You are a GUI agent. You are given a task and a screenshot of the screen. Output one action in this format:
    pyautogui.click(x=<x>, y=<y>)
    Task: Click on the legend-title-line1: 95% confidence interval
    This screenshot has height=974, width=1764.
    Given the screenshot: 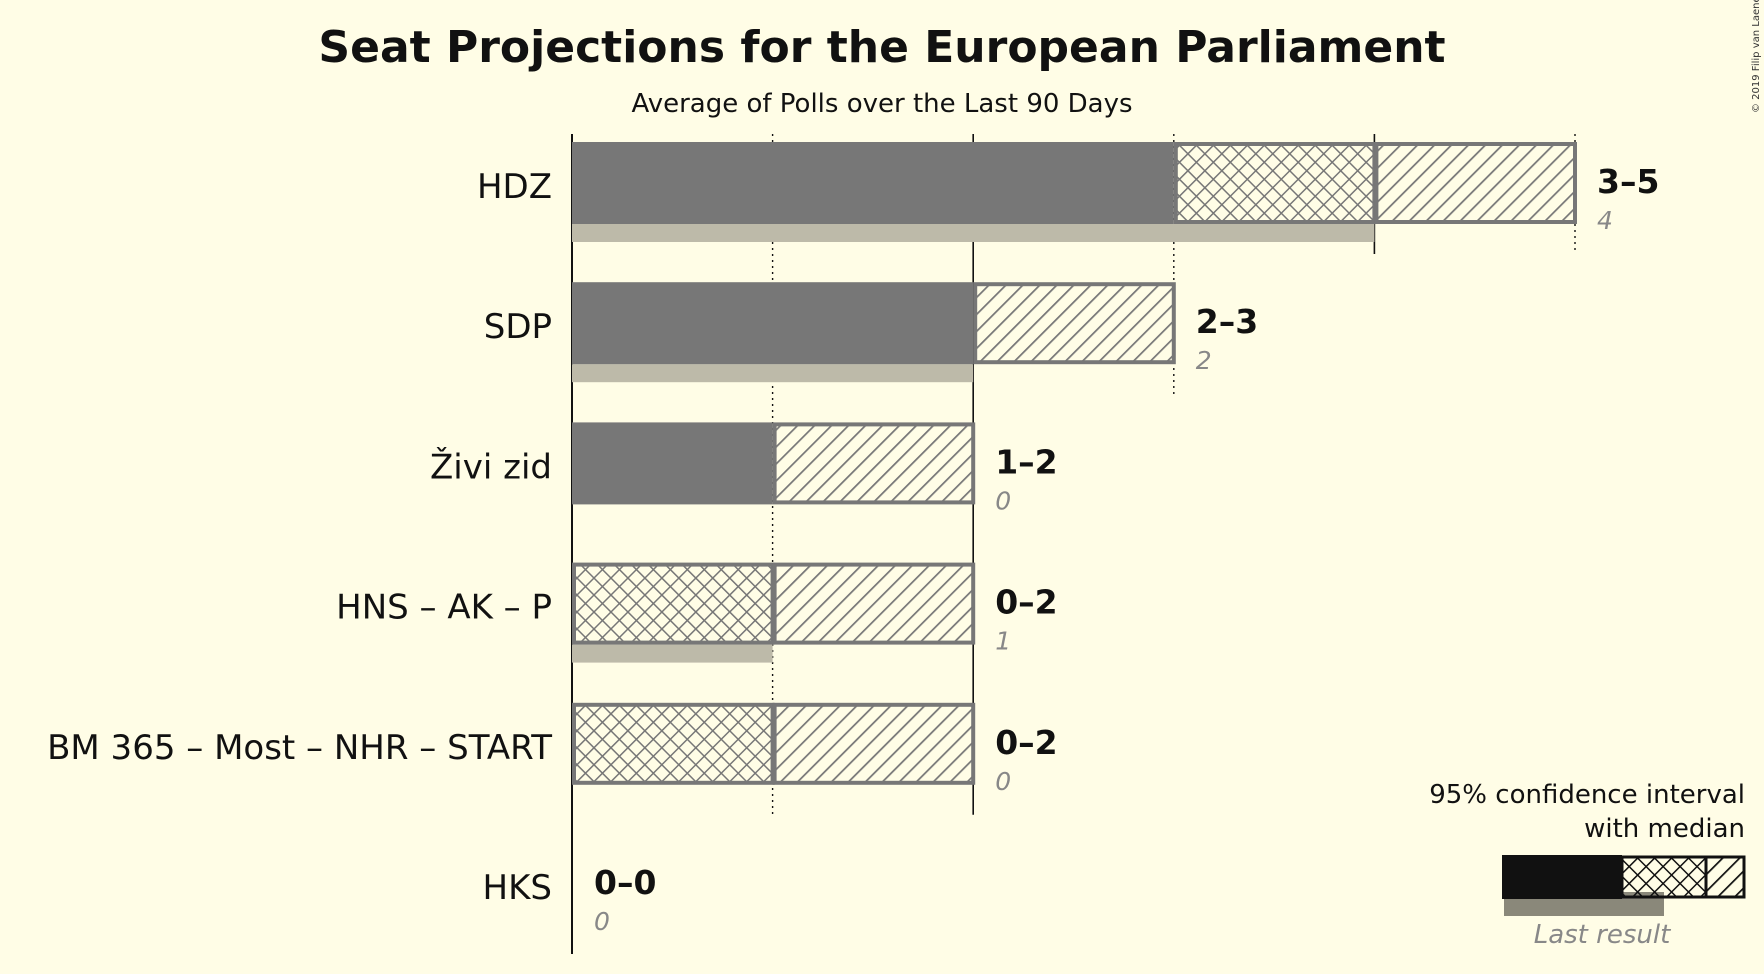 What is the action you would take?
    pyautogui.click(x=1587, y=795)
    